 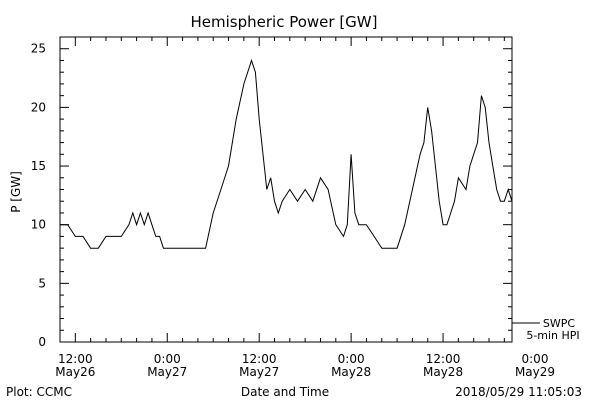 I want to click on footer-right: 2018/05/29 11:05:03, so click(x=518, y=392).